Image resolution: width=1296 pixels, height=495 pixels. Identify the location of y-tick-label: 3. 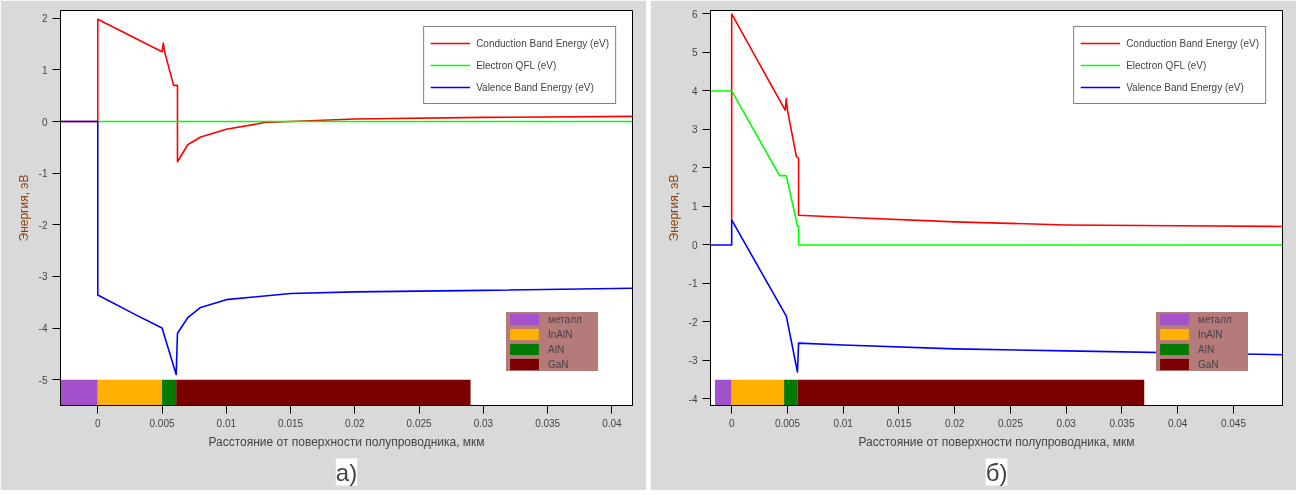
(694, 130).